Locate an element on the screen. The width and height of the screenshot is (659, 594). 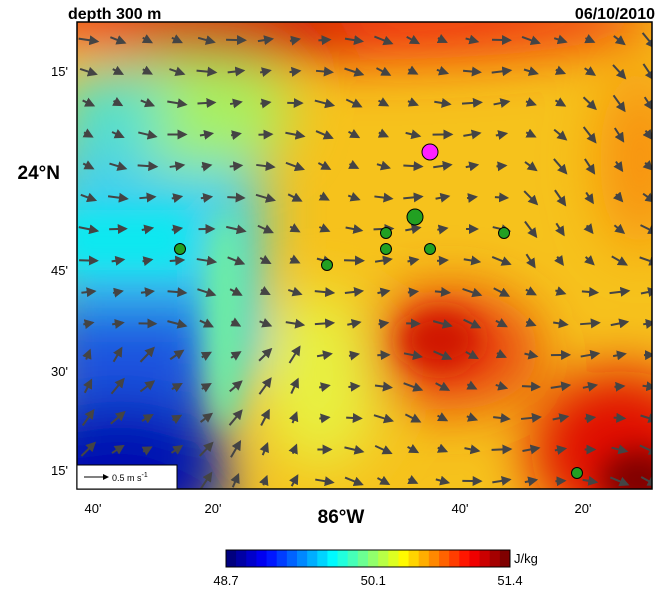
colorbar-frame is located at coordinates (368, 558).